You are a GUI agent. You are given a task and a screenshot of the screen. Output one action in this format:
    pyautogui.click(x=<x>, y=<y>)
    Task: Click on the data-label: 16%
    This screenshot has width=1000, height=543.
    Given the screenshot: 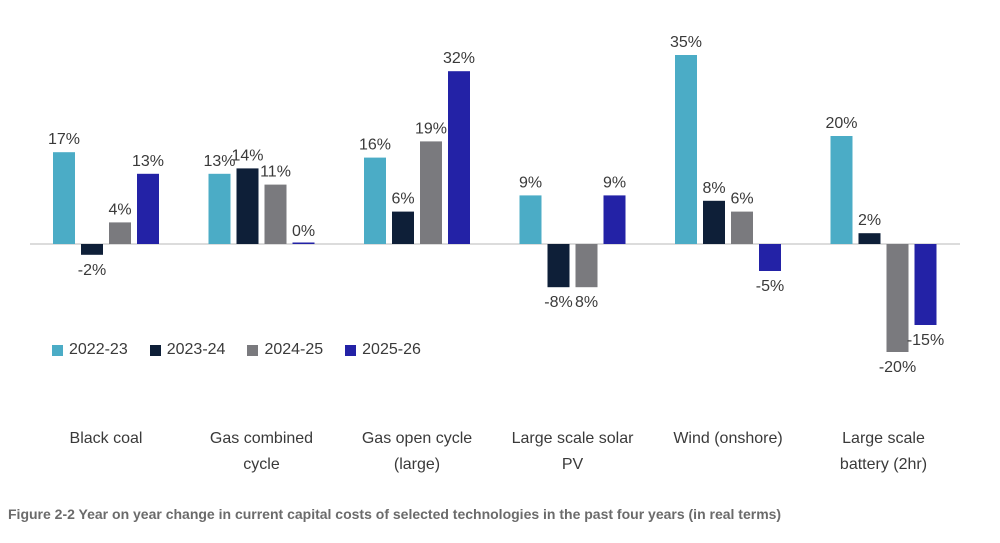 What is the action you would take?
    pyautogui.click(x=375, y=145)
    